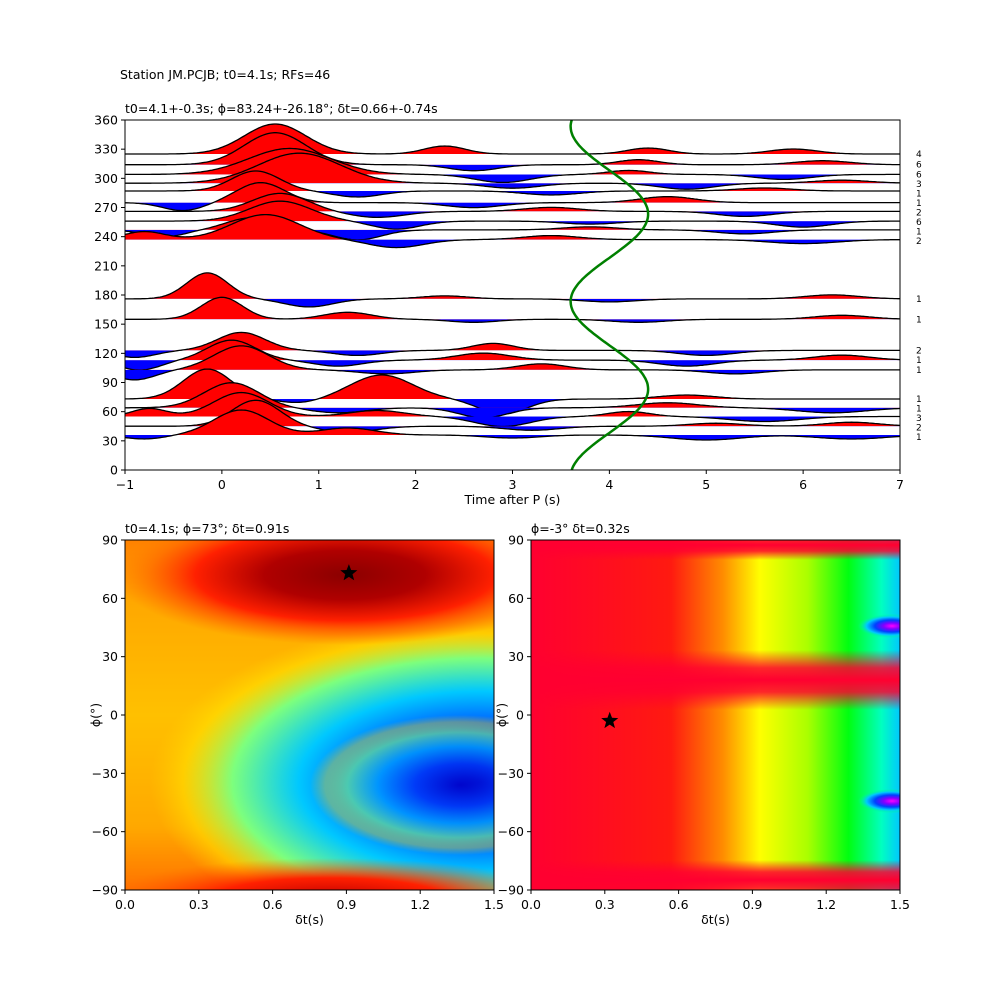 The width and height of the screenshot is (1000, 1000). What do you see at coordinates (106, 236) in the screenshot?
I see `rf-y-tick-label: 240` at bounding box center [106, 236].